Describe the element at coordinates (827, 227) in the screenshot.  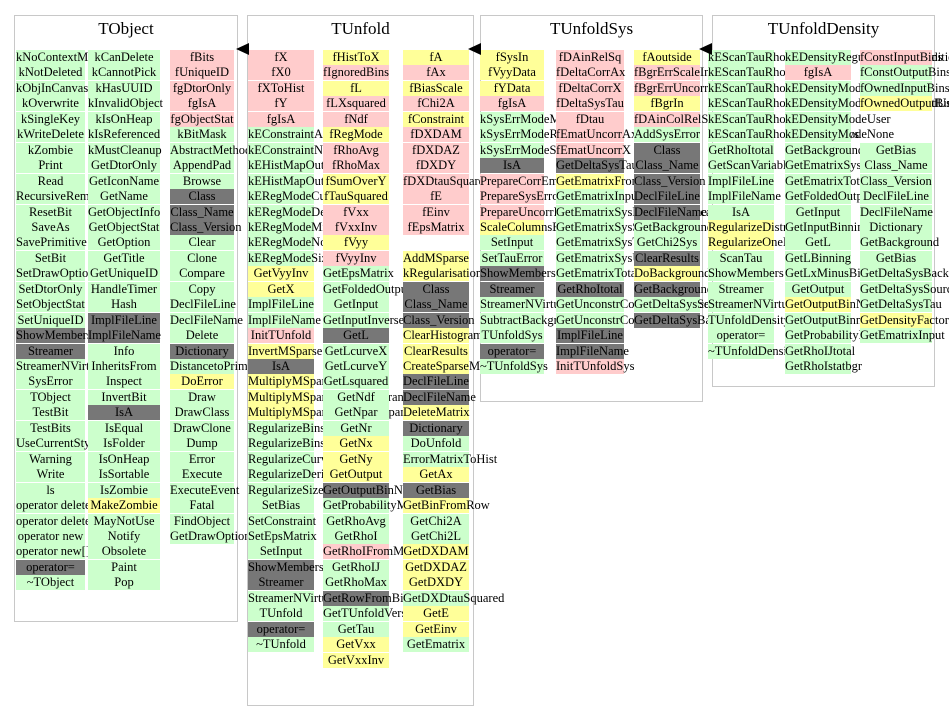
I see `member-getinputbinning: GetInputBinning` at that location.